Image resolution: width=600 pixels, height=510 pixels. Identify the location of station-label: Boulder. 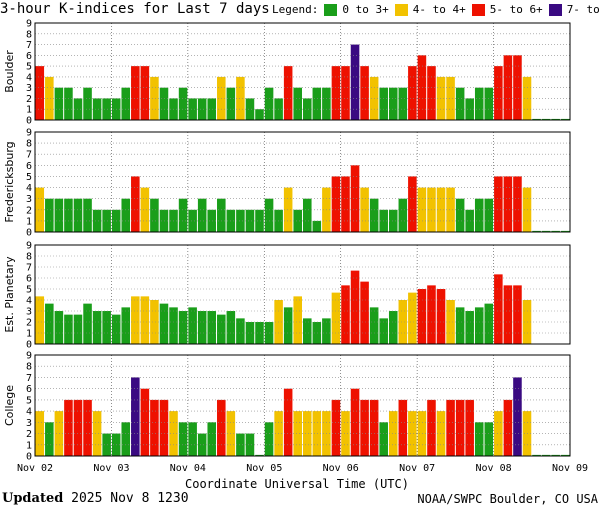
(9, 71).